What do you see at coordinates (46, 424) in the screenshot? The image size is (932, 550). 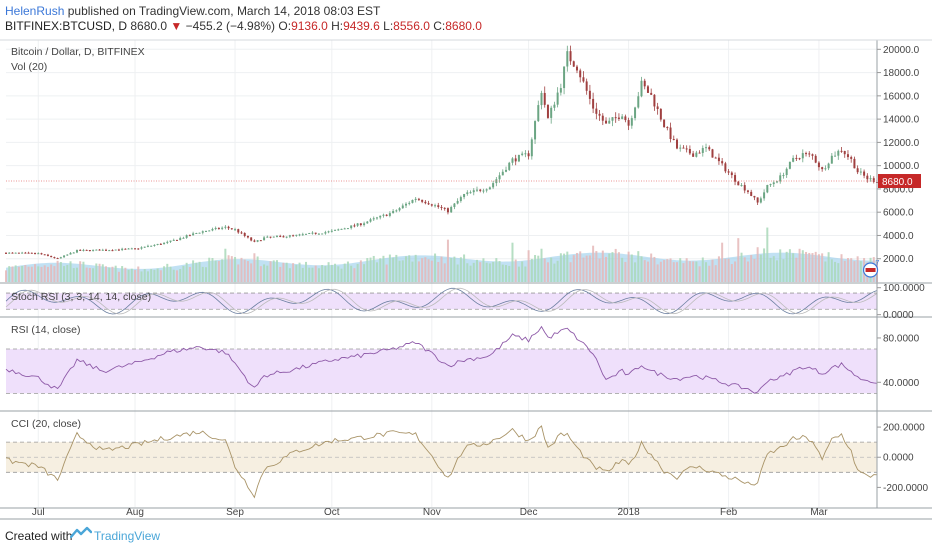 I see `indicator-label-cci: CCI (20, close)` at bounding box center [46, 424].